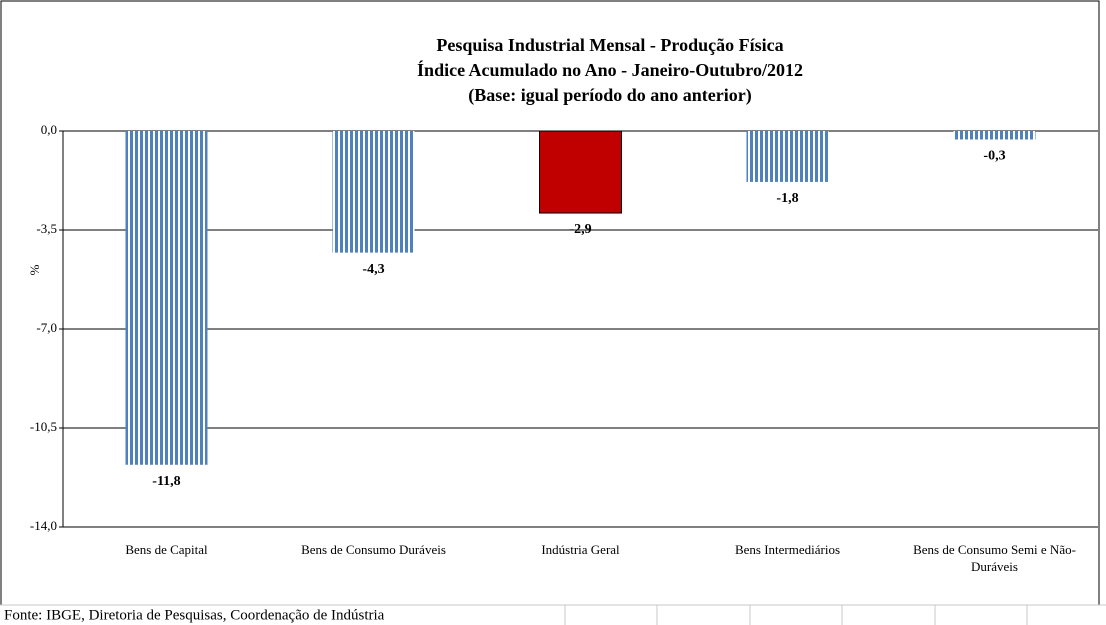 The image size is (1106, 625). I want to click on chart-title: (Base: igual período do ano anterior), so click(610, 95).